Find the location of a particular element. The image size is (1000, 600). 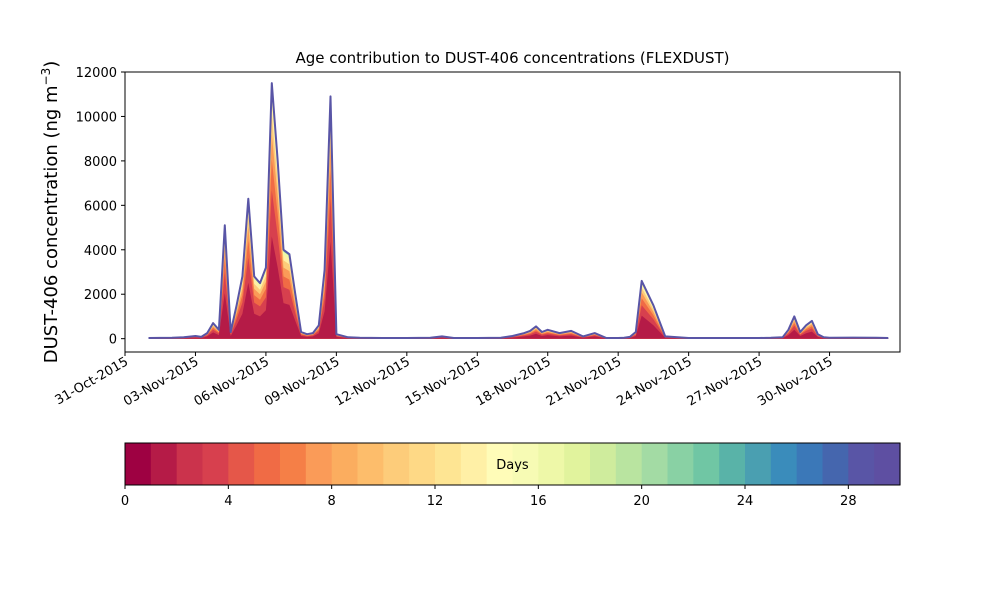

colorbar-tick-label: 12 is located at coordinates (435, 501).